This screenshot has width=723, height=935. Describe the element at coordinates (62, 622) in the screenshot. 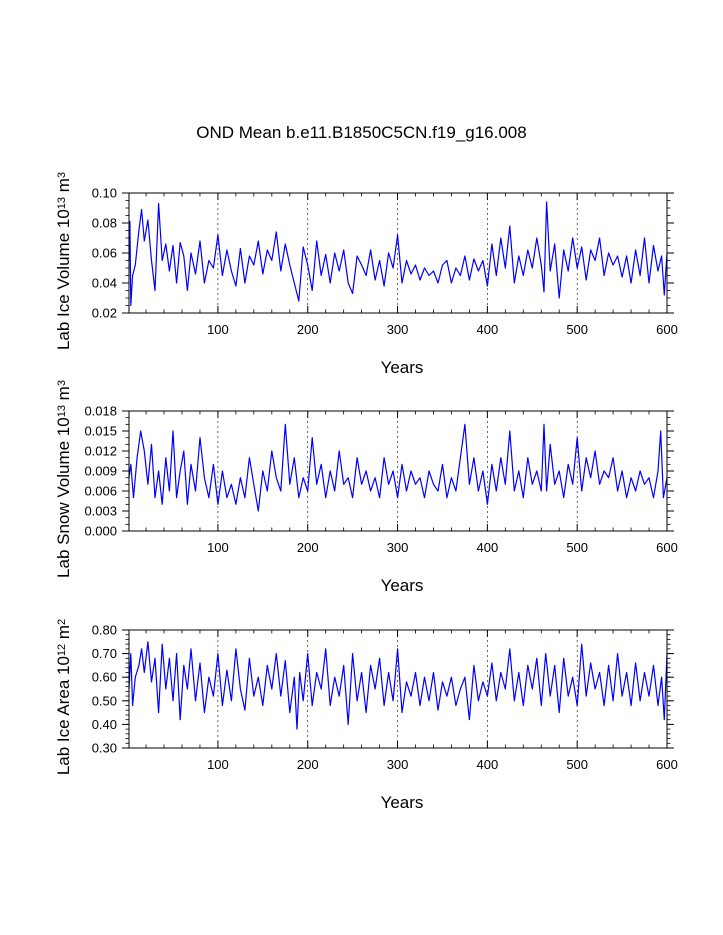

I see `y-axis-label-superscript: 2` at that location.